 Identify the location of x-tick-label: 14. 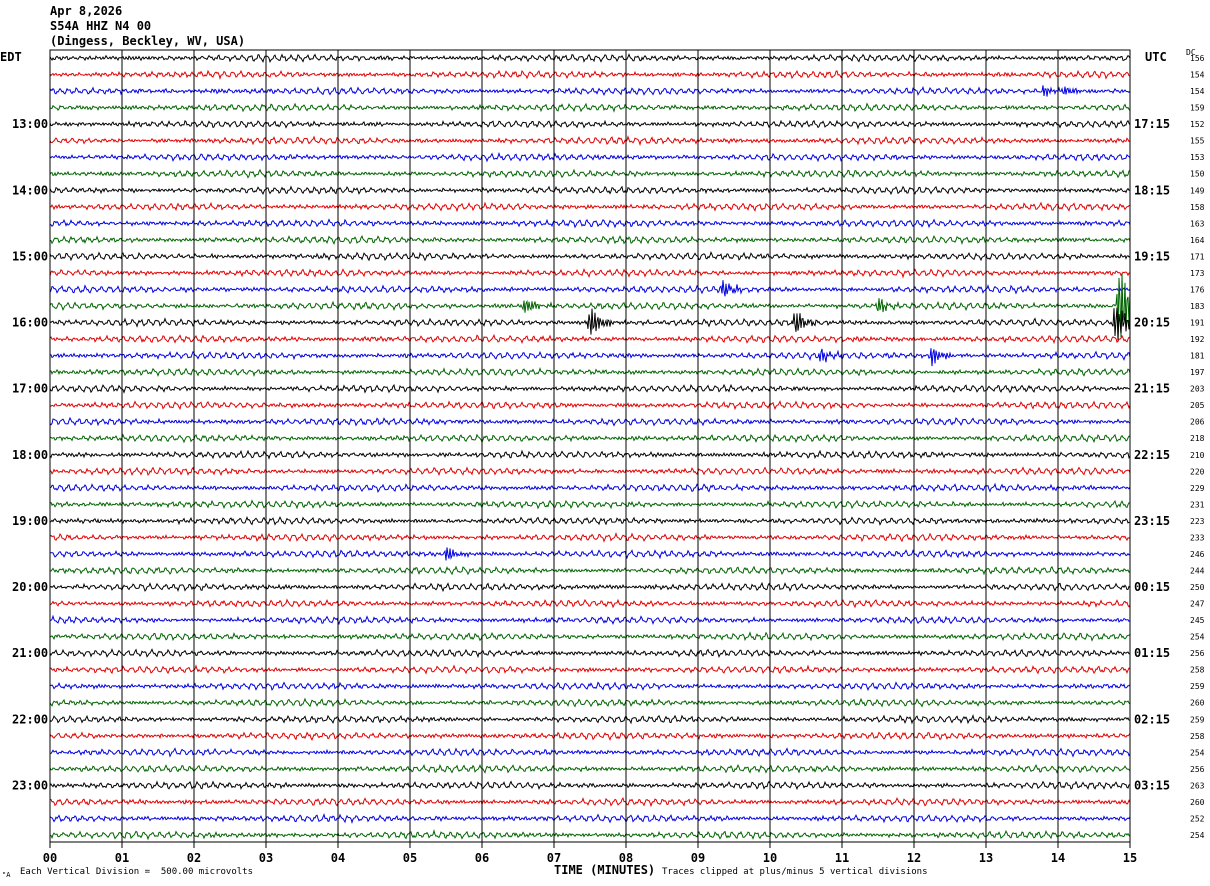
(1058, 858).